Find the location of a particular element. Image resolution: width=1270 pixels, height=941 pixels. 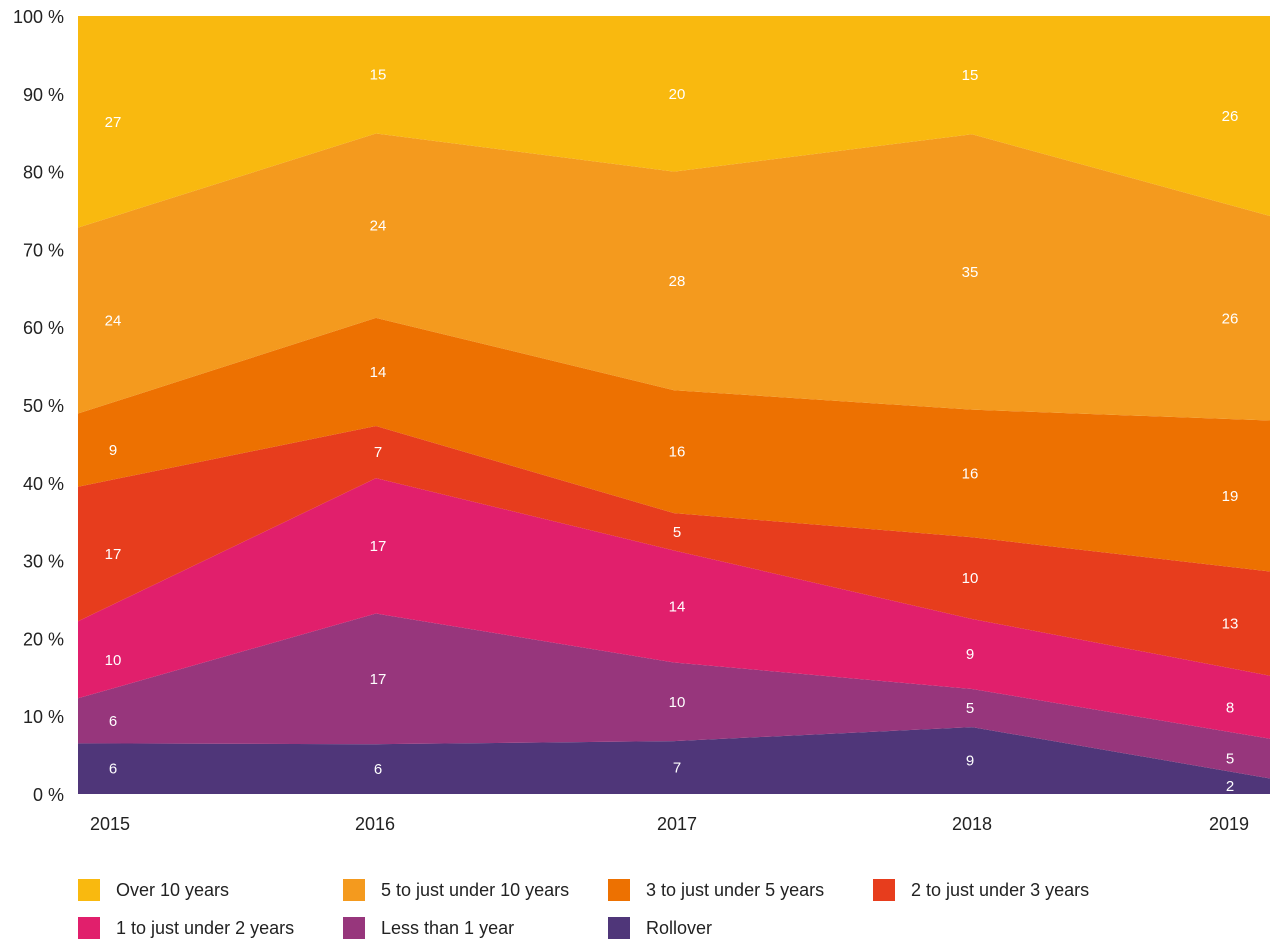

data-label: 13 is located at coordinates (1230, 624).